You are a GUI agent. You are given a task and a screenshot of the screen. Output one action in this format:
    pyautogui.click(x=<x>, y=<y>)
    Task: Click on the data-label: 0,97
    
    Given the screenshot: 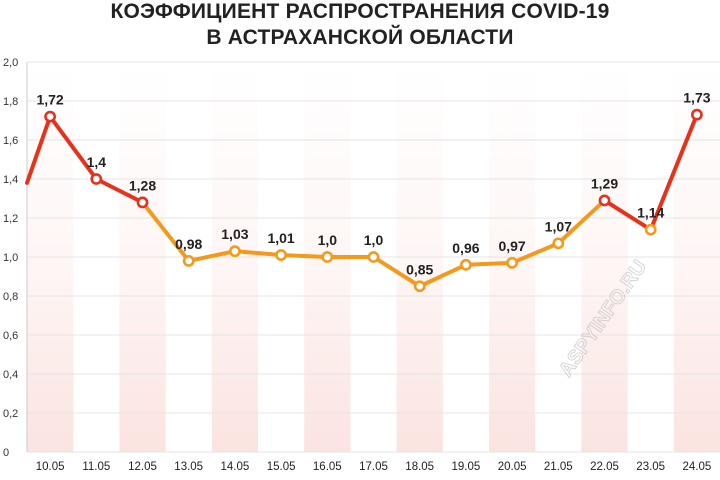 What is the action you would take?
    pyautogui.click(x=511, y=246)
    